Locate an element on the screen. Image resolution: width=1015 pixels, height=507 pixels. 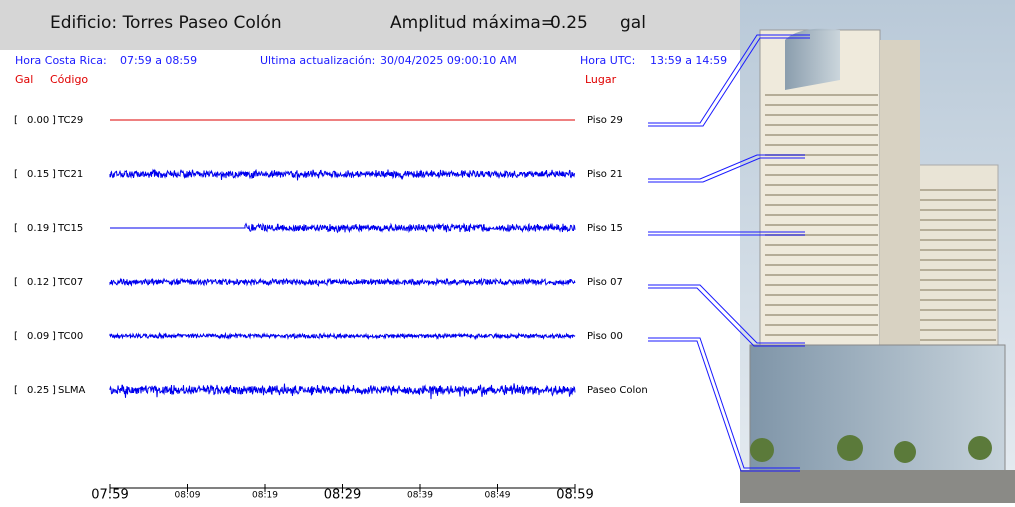
place: Paseo Colon is located at coordinates (617, 390).